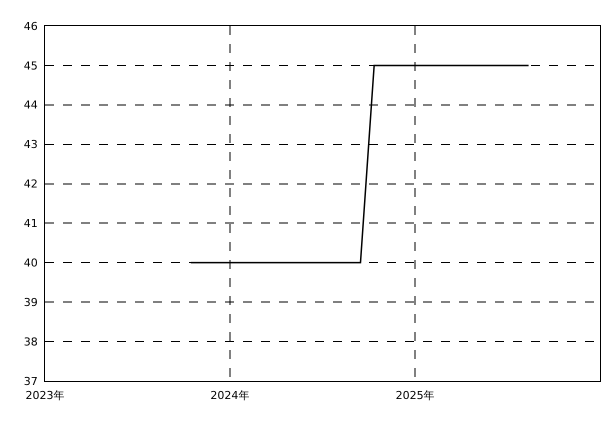 The height and width of the screenshot is (424, 615). Describe the element at coordinates (31, 302) in the screenshot. I see `y-tick-label: 39` at that location.